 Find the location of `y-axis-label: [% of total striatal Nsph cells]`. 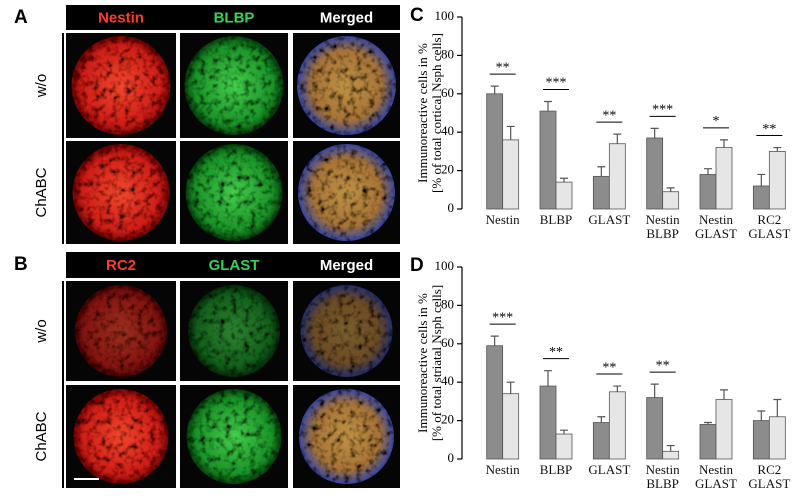

y-axis-label: [% of total striatal Nsph cells] is located at coordinates (436, 363).